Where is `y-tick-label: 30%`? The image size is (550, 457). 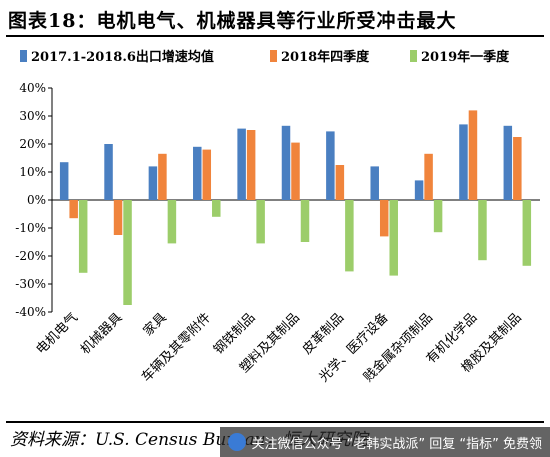 y-tick-label: 30% is located at coordinates (32, 116).